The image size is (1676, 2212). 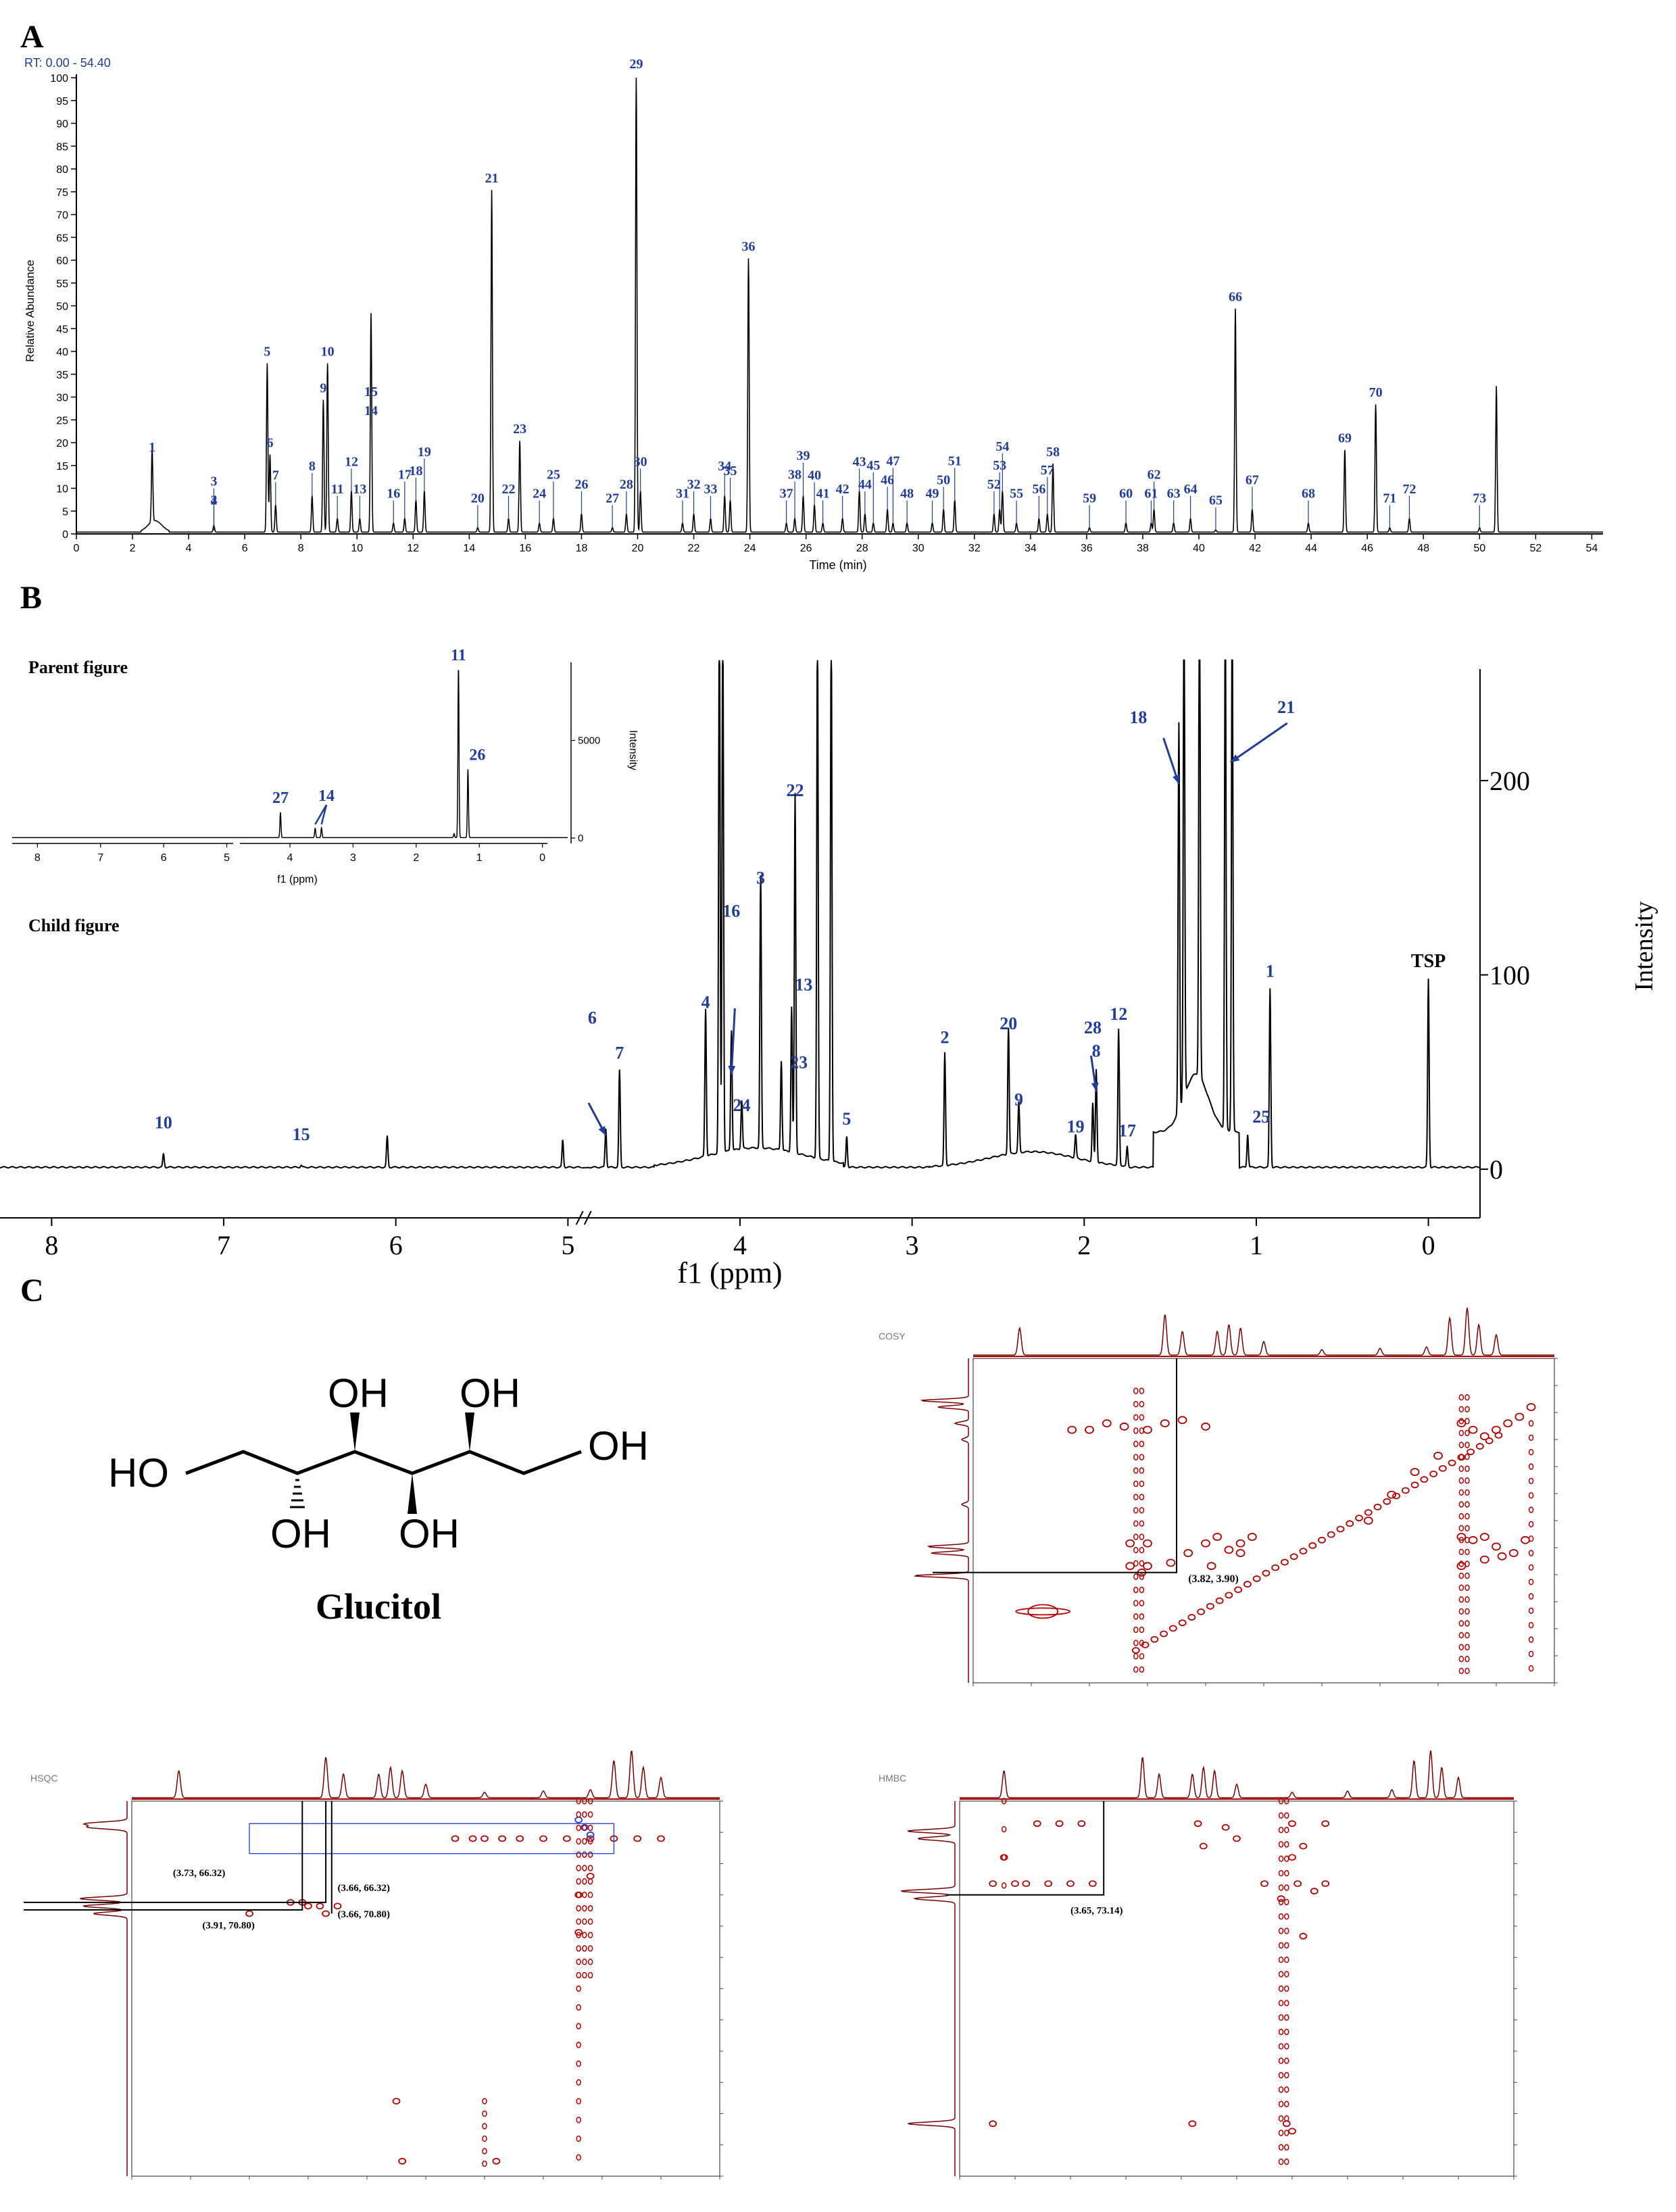 I want to click on inset-x-tick-label: 7, so click(x=100, y=858).